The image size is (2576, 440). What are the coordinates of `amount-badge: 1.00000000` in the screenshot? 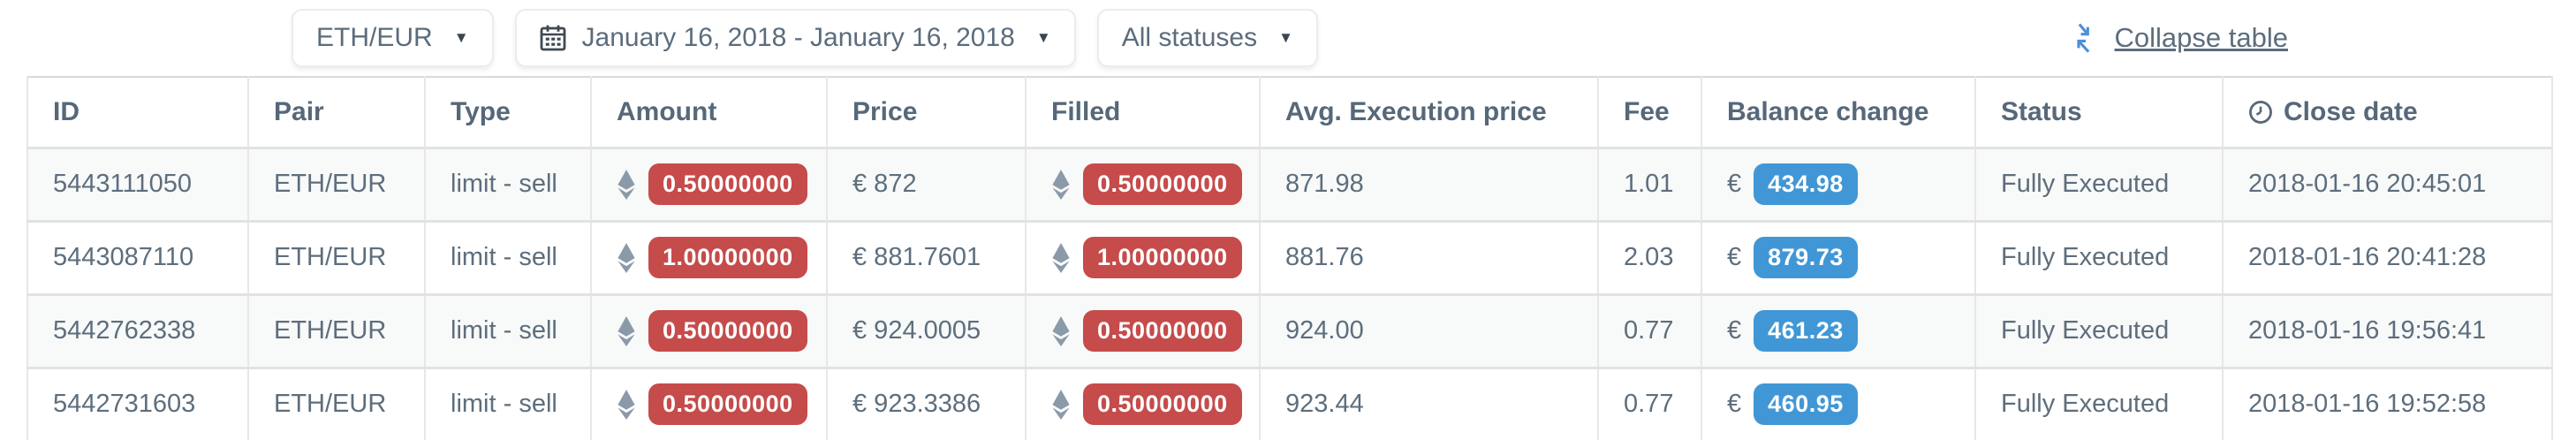 It's located at (728, 257).